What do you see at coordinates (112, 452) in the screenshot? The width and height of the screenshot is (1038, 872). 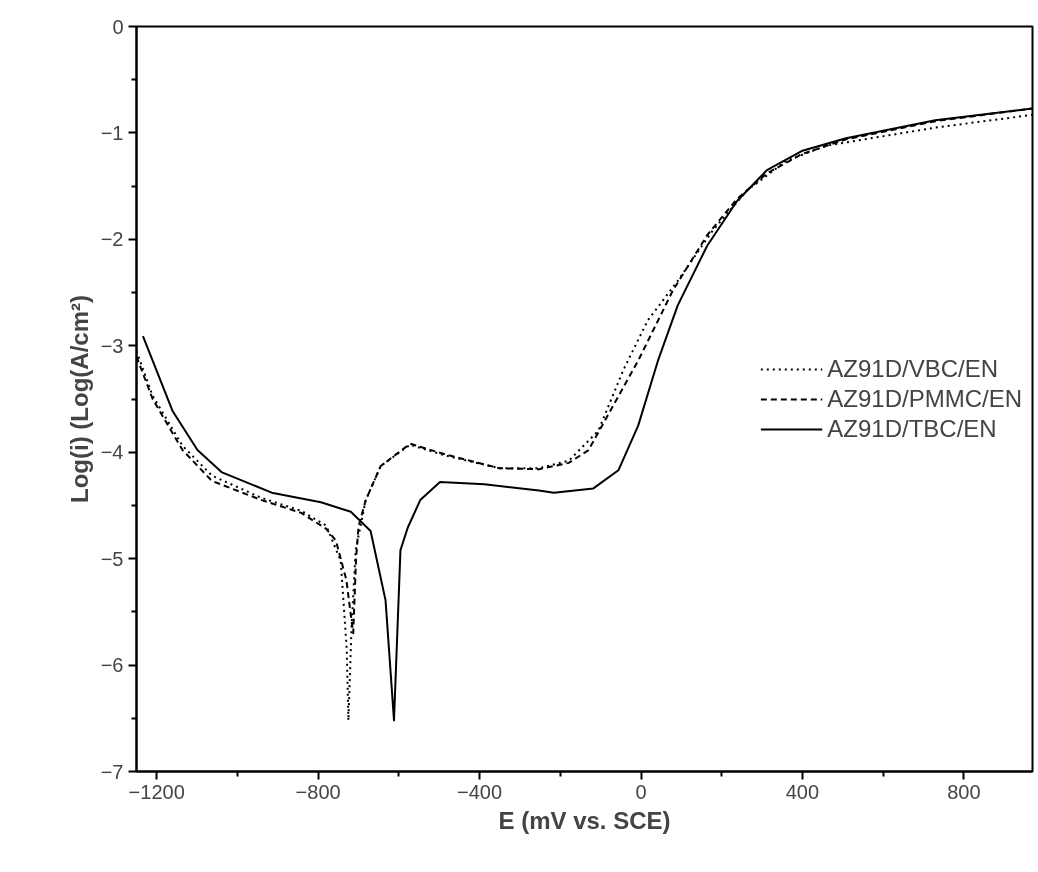 I see `y-tick-label: −4` at bounding box center [112, 452].